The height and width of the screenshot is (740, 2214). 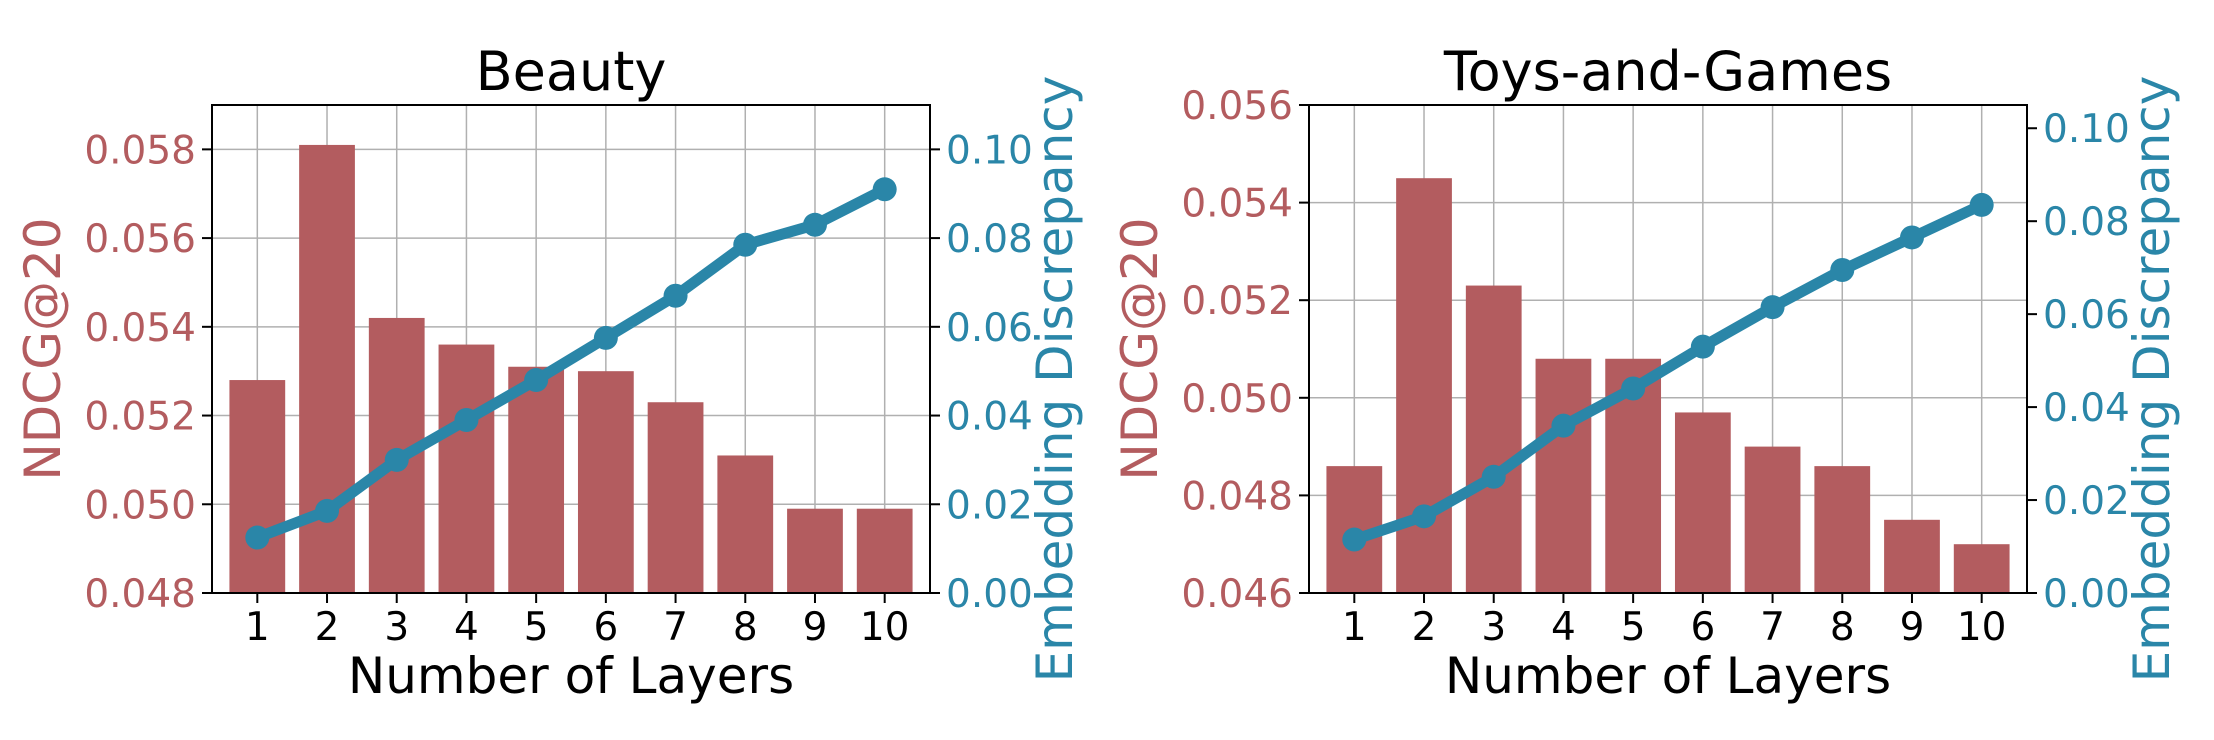 I want to click on y-tick-label-left: 0.058, so click(x=140, y=150).